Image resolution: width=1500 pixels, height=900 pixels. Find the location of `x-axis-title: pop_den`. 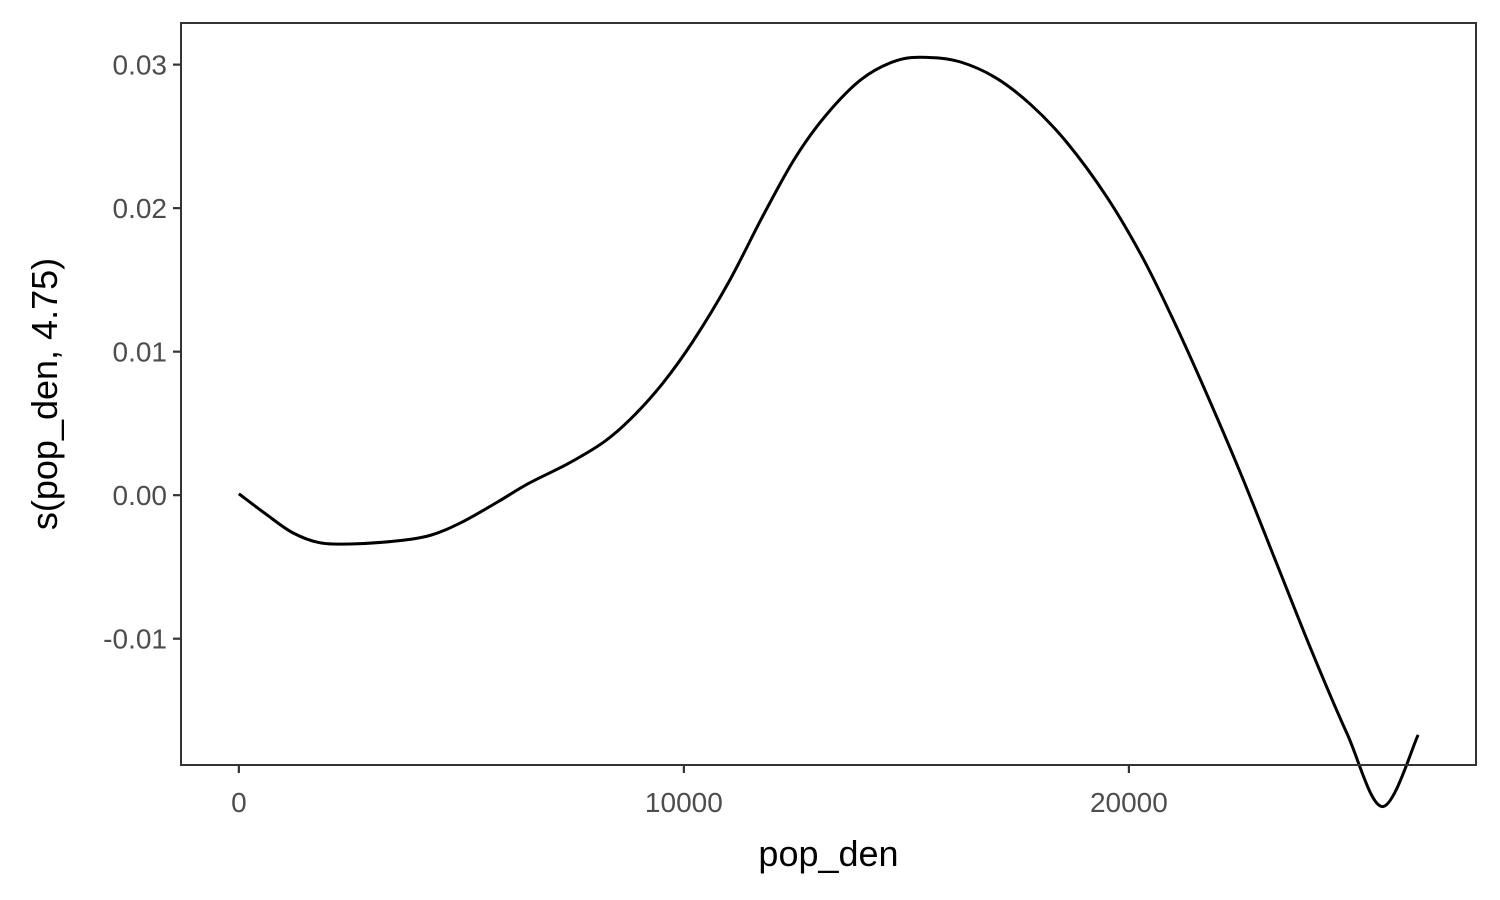

x-axis-title: pop_den is located at coordinates (828, 853).